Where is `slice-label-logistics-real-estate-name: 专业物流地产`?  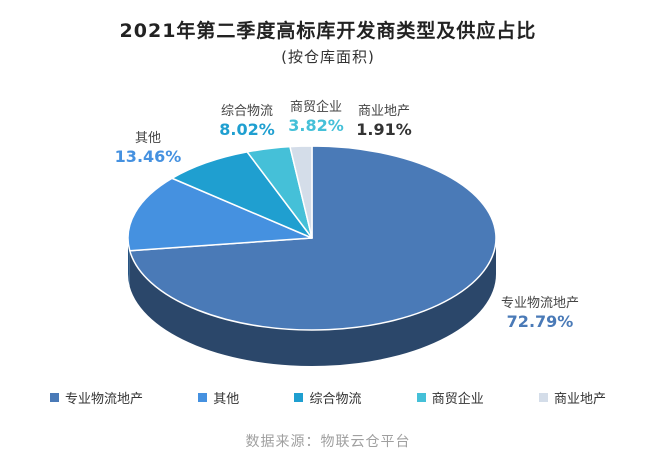
slice-label-logistics-real-estate-name: 专业物流地产 is located at coordinates (539, 303).